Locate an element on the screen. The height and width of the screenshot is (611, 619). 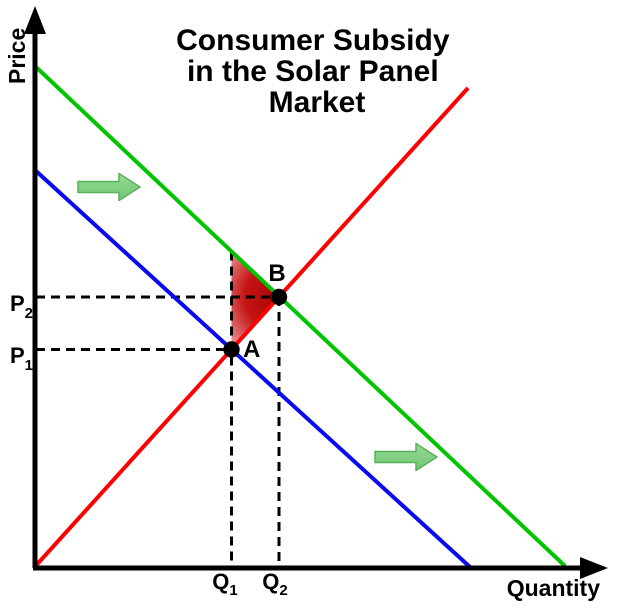
p1-tick-label: P1 is located at coordinates (21, 358).